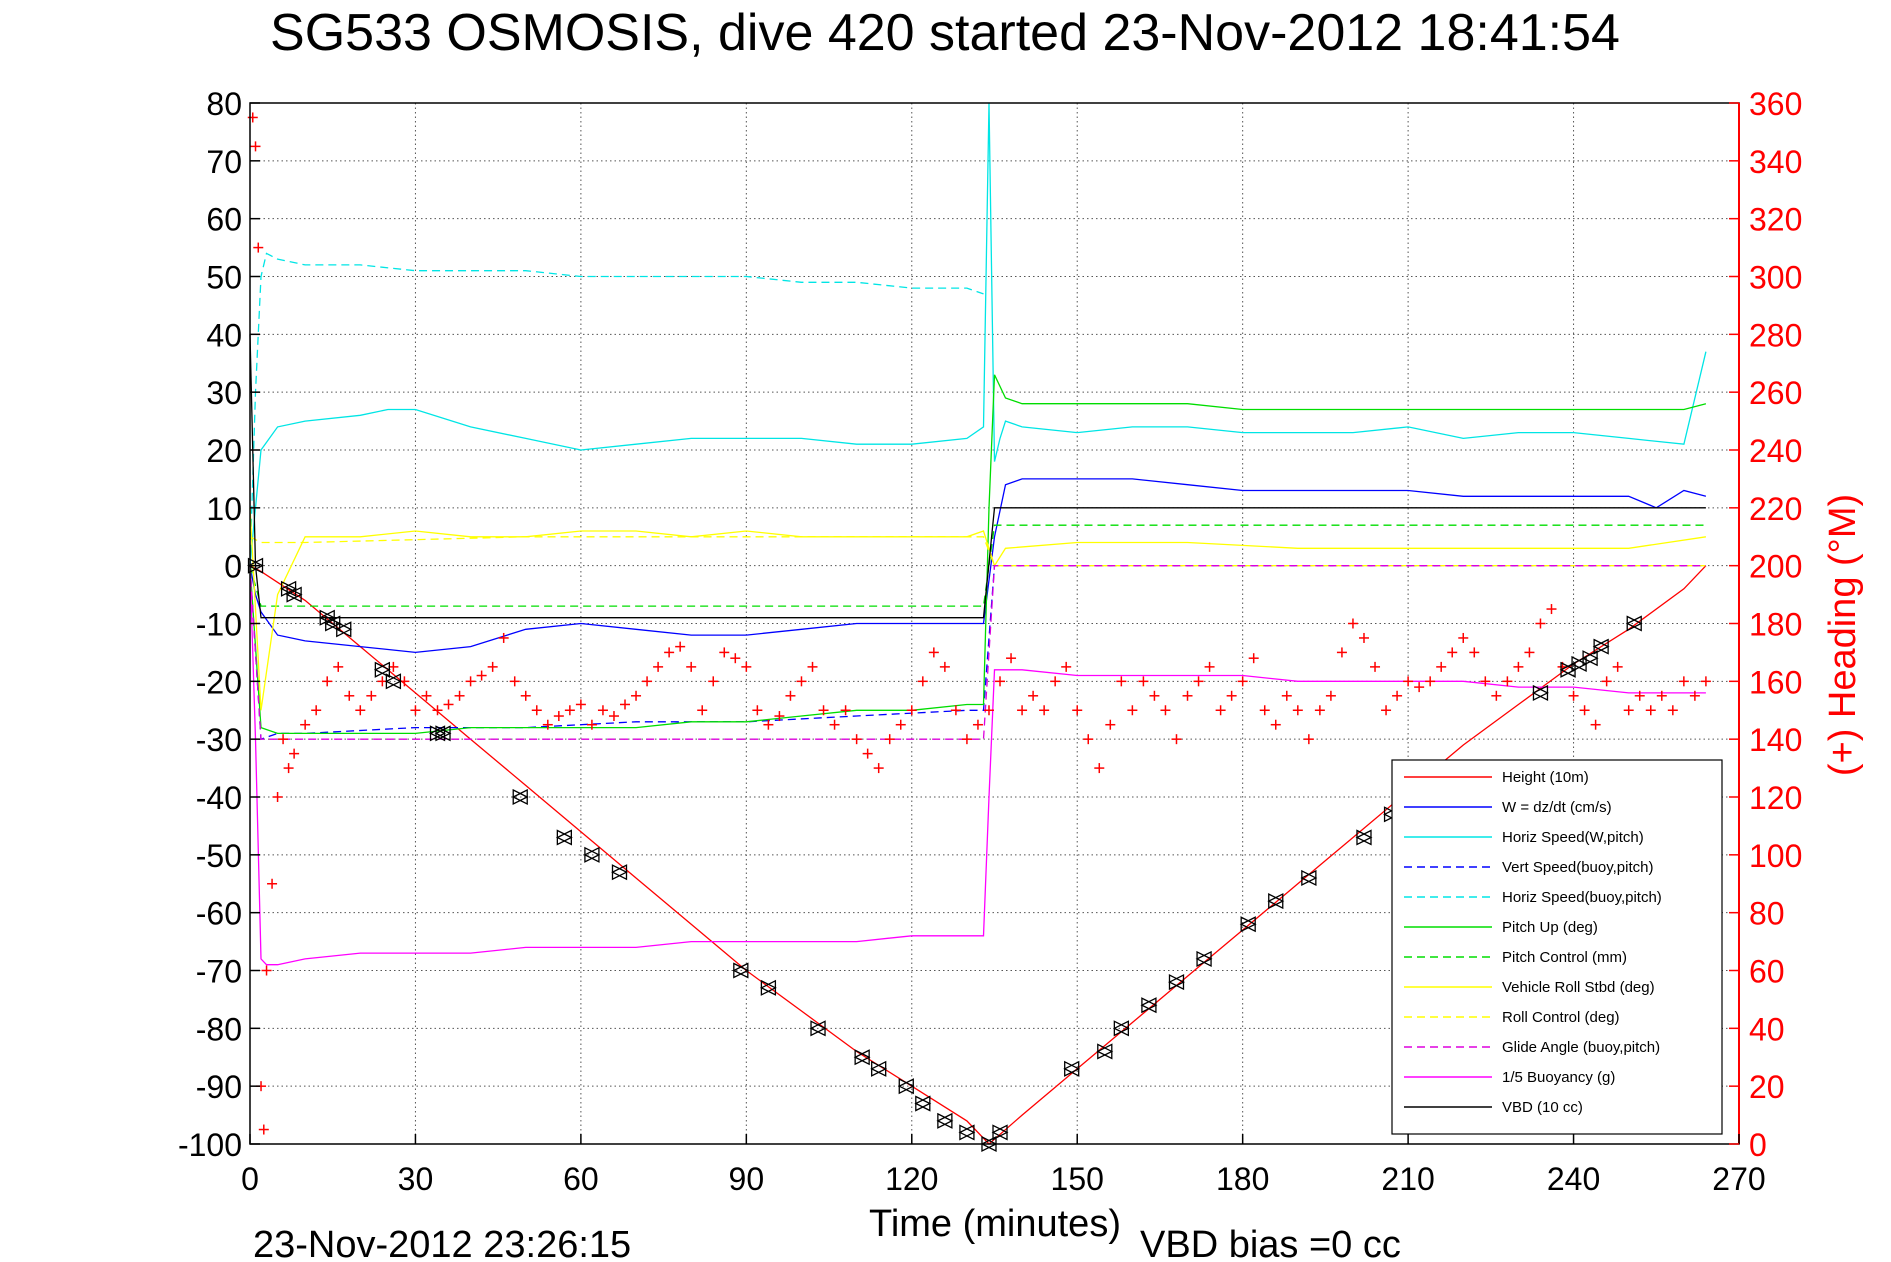 The width and height of the screenshot is (1891, 1262). Describe the element at coordinates (1581, 1047) in the screenshot. I see `legend-entry: Glide Angle (buoy,pitch)` at that location.